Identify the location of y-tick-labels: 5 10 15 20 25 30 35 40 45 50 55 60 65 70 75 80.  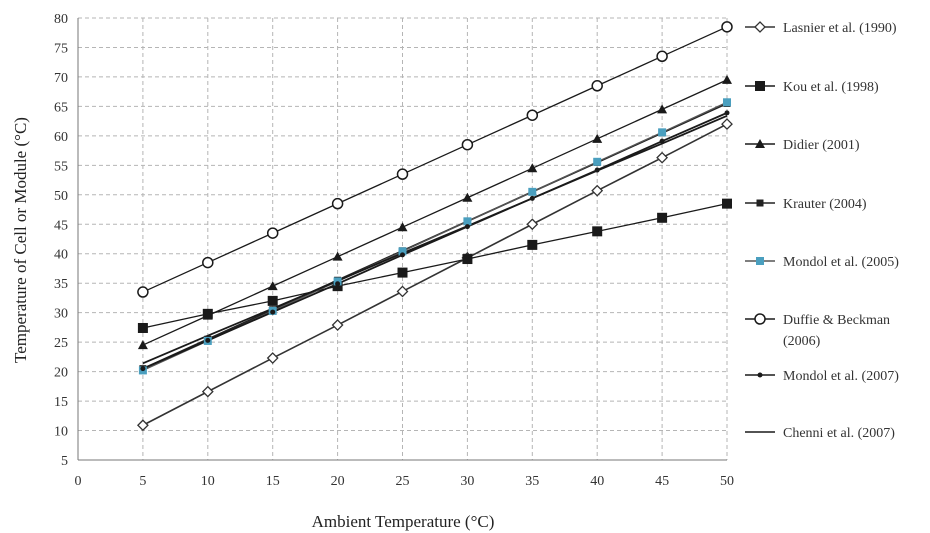
(61, 240).